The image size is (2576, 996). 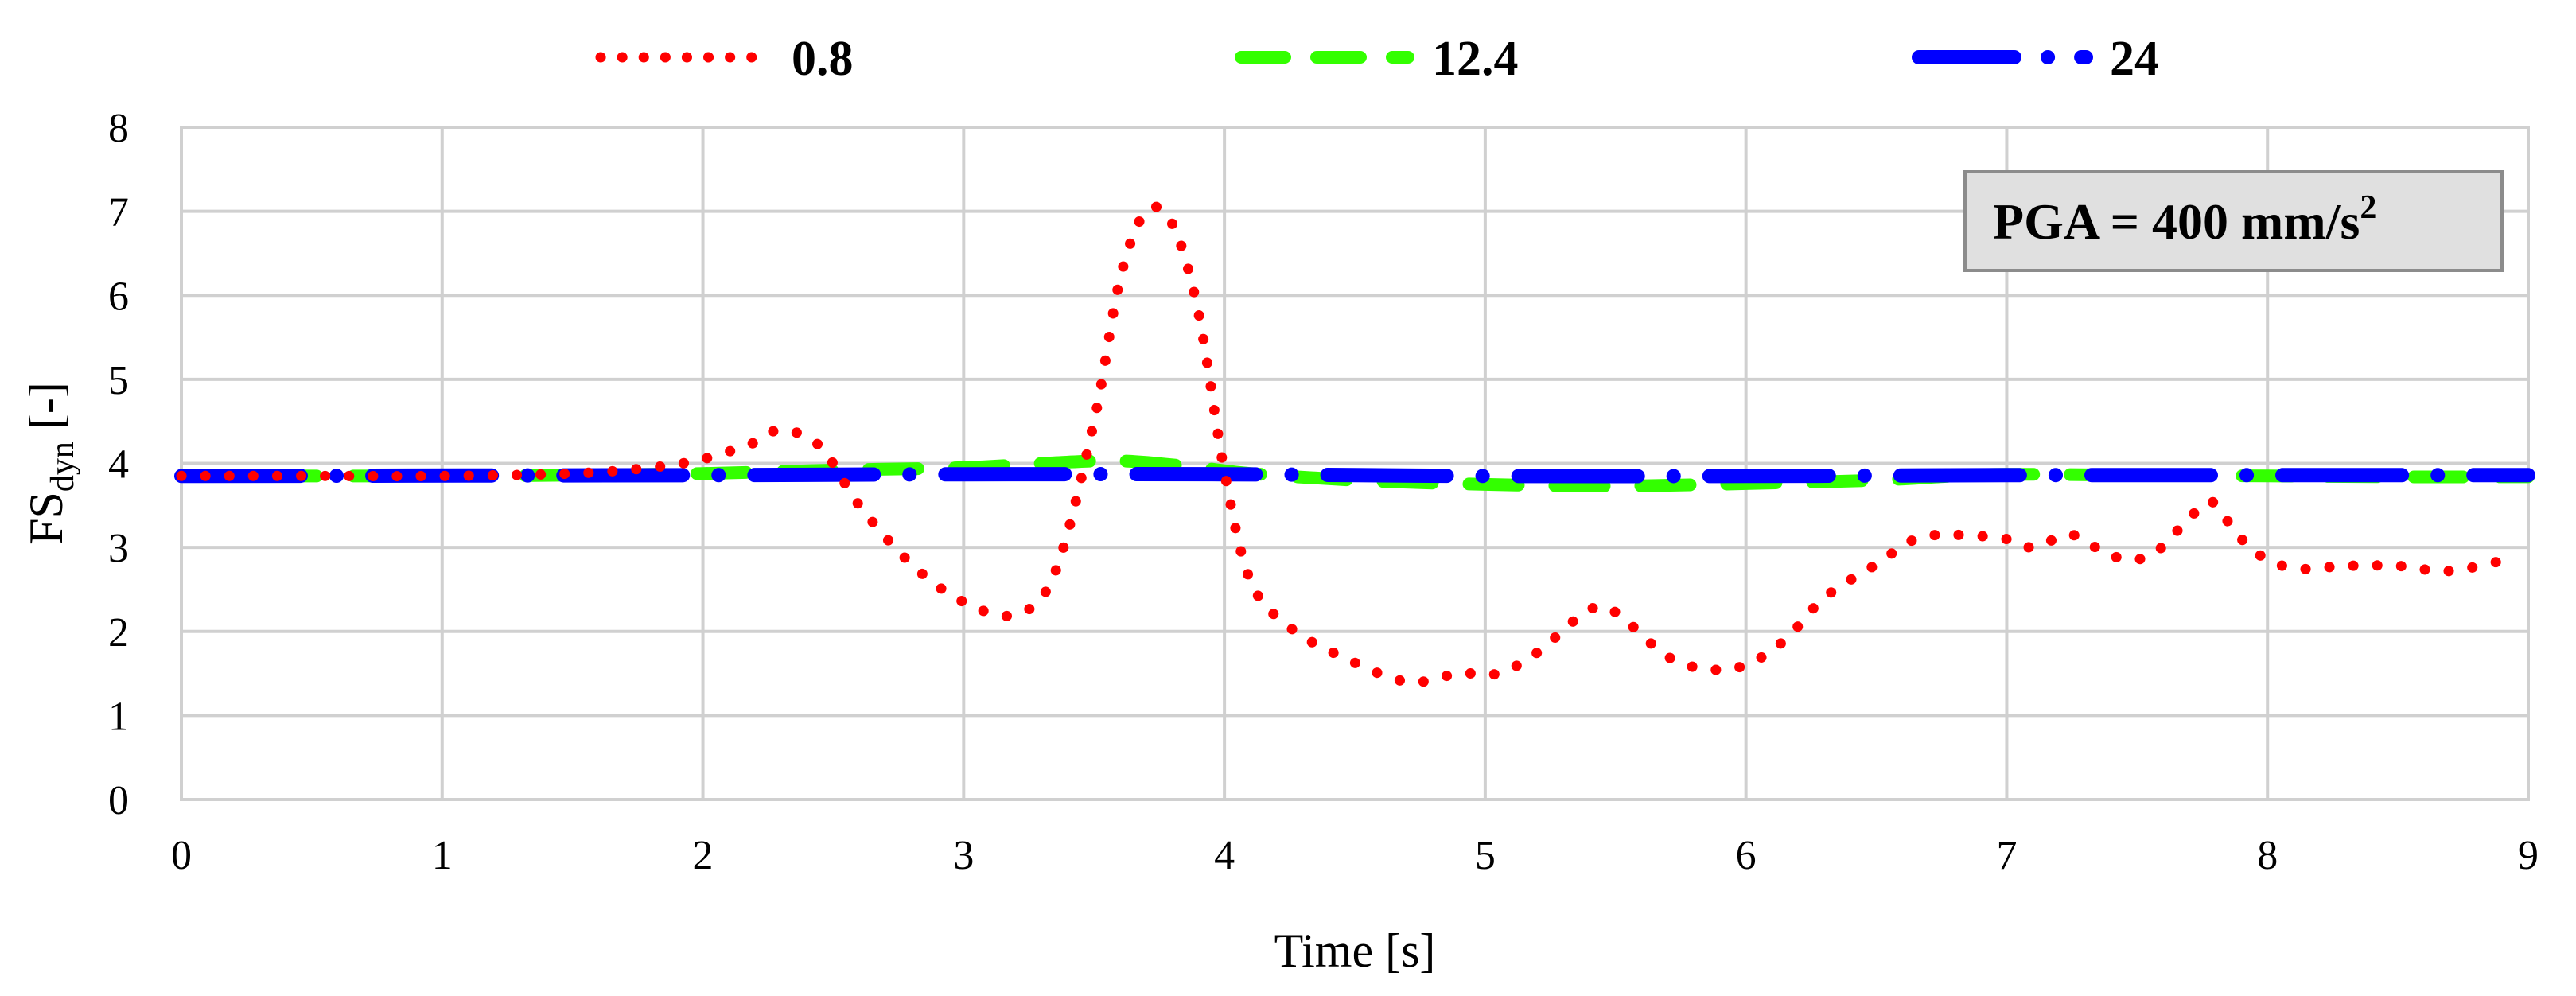 I want to click on legend-item-0.8: 0.8, so click(x=725, y=59).